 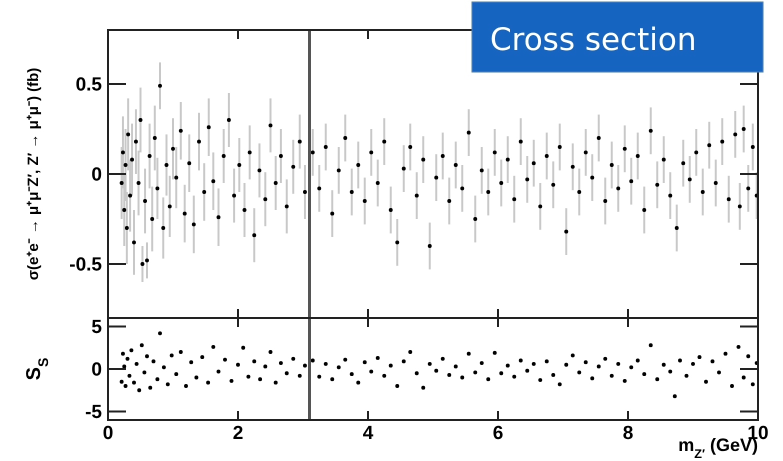 I want to click on x-tick-label: 4, so click(x=368, y=433).